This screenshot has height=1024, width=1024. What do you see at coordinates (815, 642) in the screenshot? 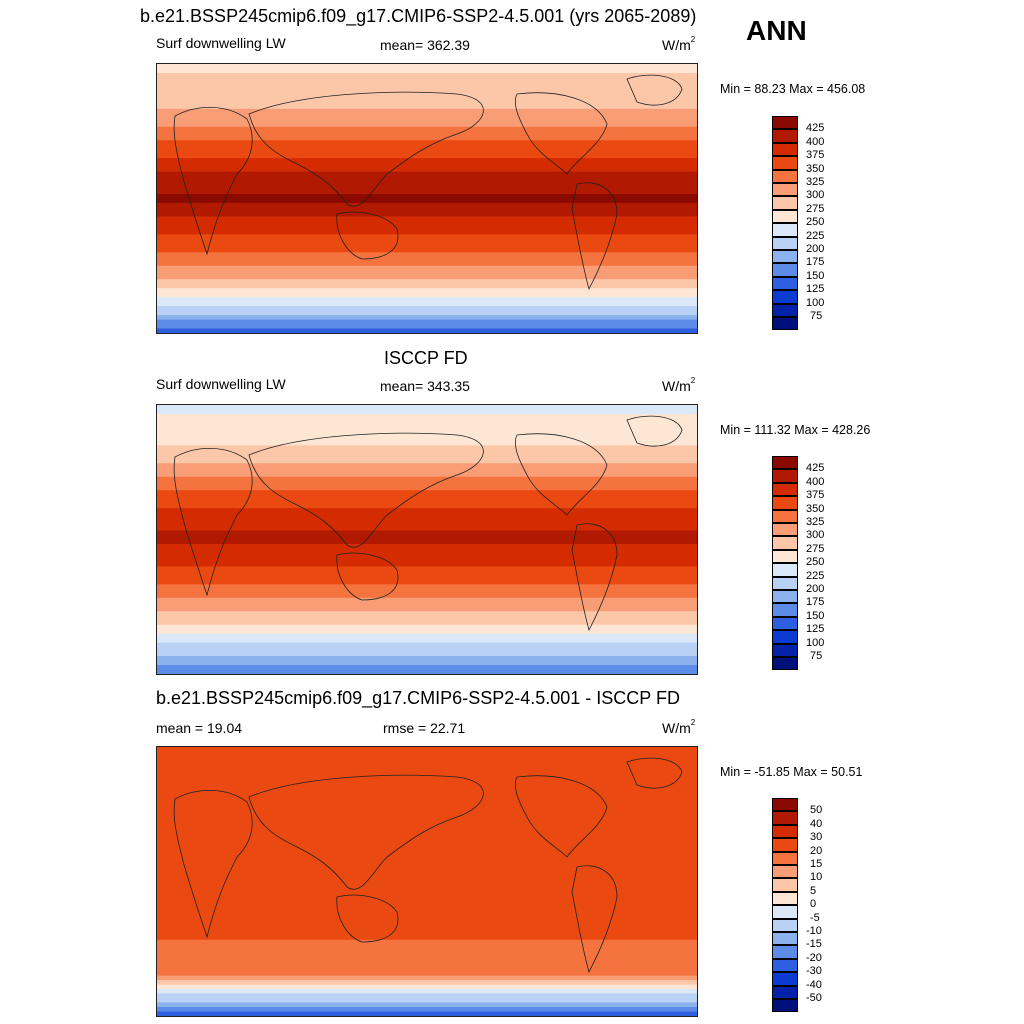
I see `colorbar-tick-label: 100` at bounding box center [815, 642].